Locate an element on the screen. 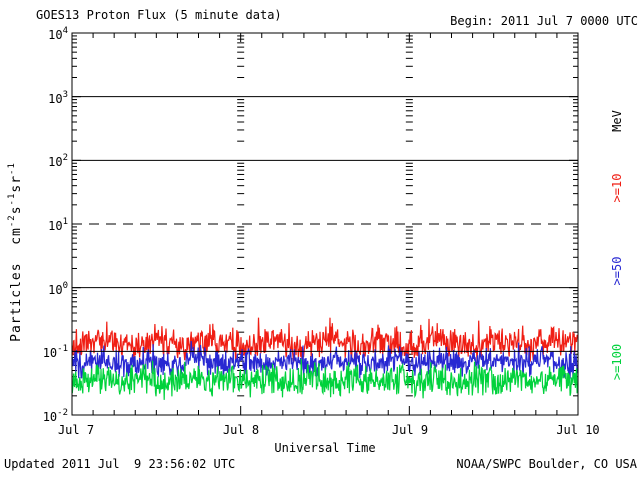 The width and height of the screenshot is (640, 480). series-label-ge50: >=50 is located at coordinates (617, 271).